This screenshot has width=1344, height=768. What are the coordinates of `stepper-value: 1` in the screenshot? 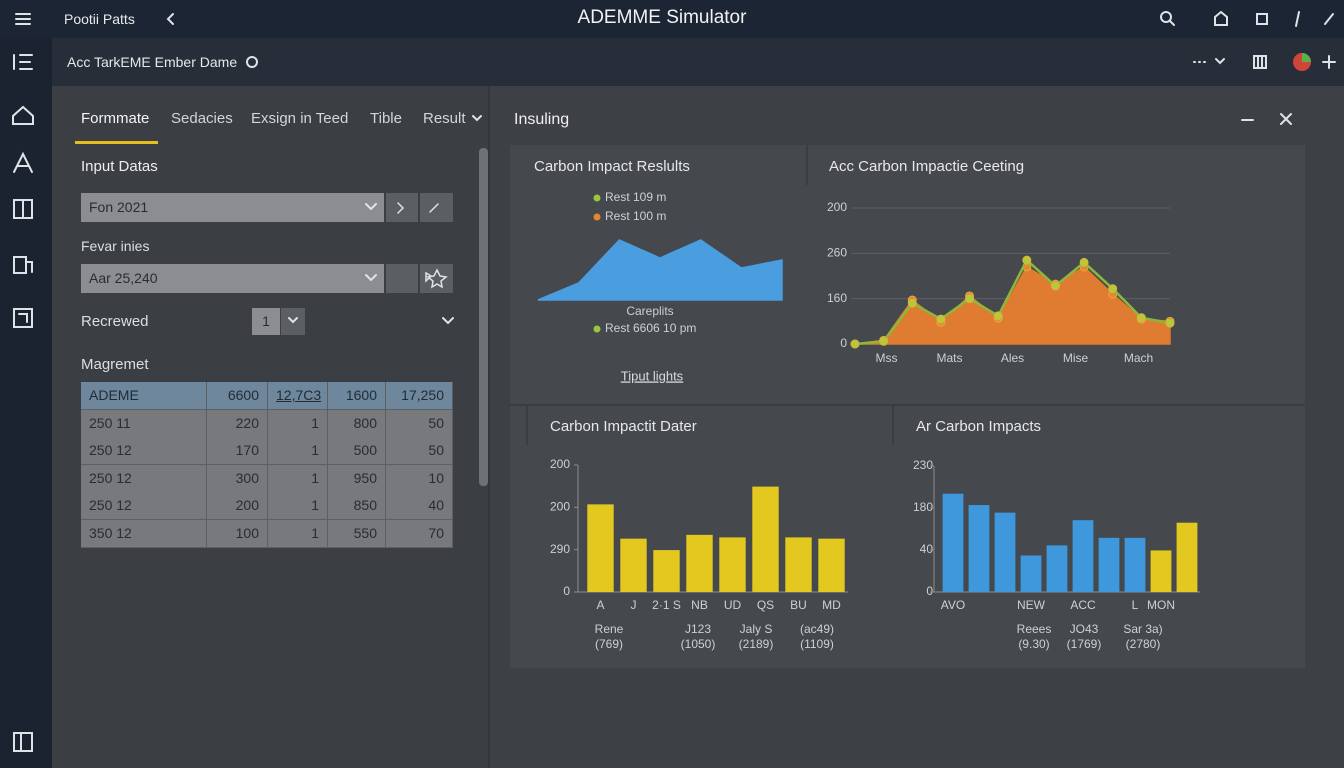 It's located at (266, 321).